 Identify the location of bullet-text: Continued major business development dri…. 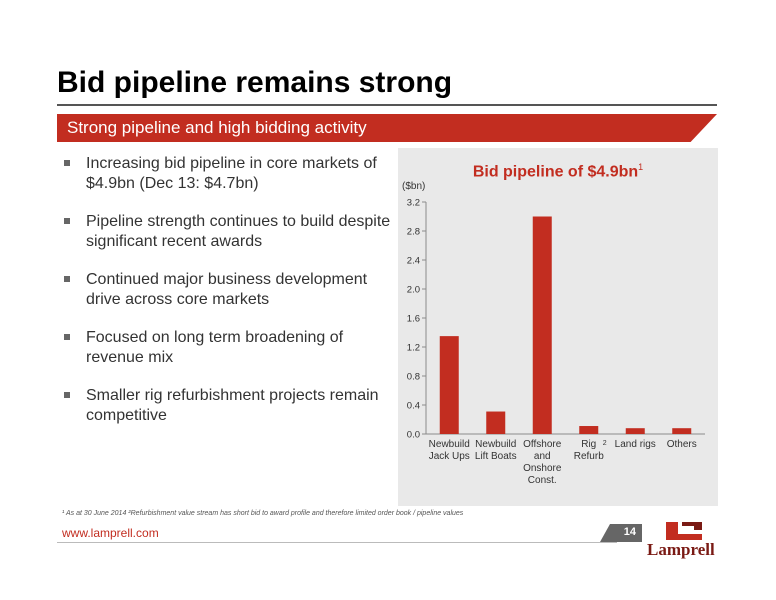
(227, 289).